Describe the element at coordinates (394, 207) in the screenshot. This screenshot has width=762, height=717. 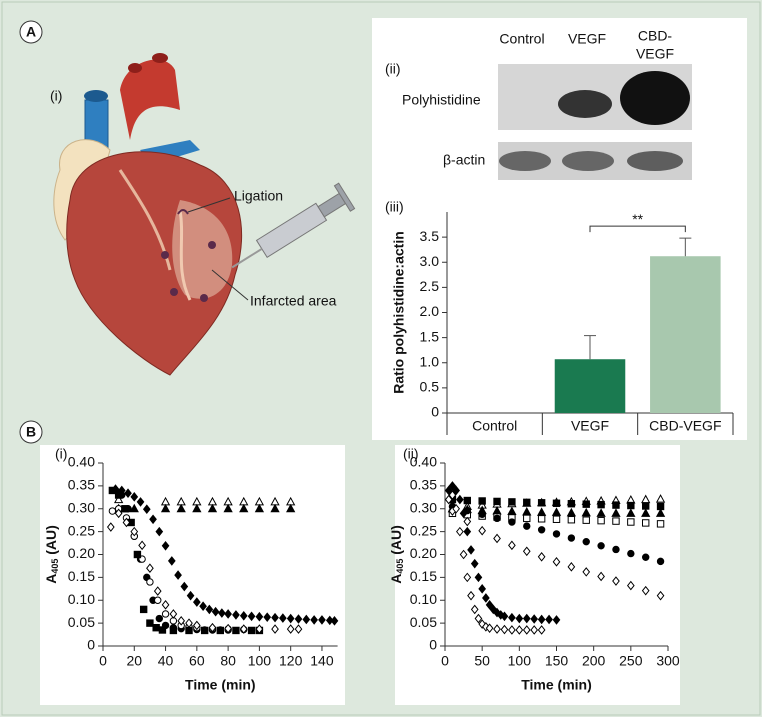
I see `panel-sub-label: (iii)` at that location.